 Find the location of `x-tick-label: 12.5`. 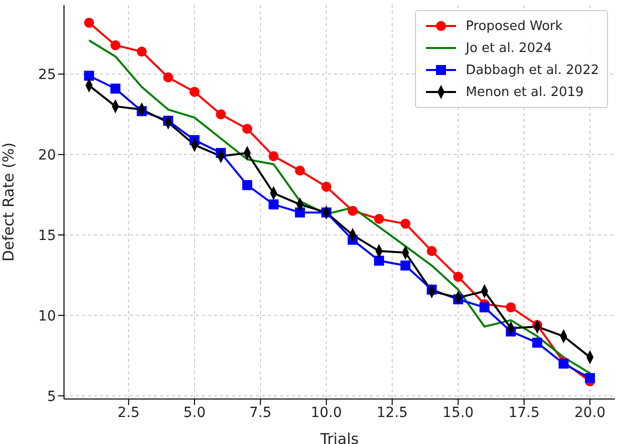

x-tick-label: 12.5 is located at coordinates (392, 412).